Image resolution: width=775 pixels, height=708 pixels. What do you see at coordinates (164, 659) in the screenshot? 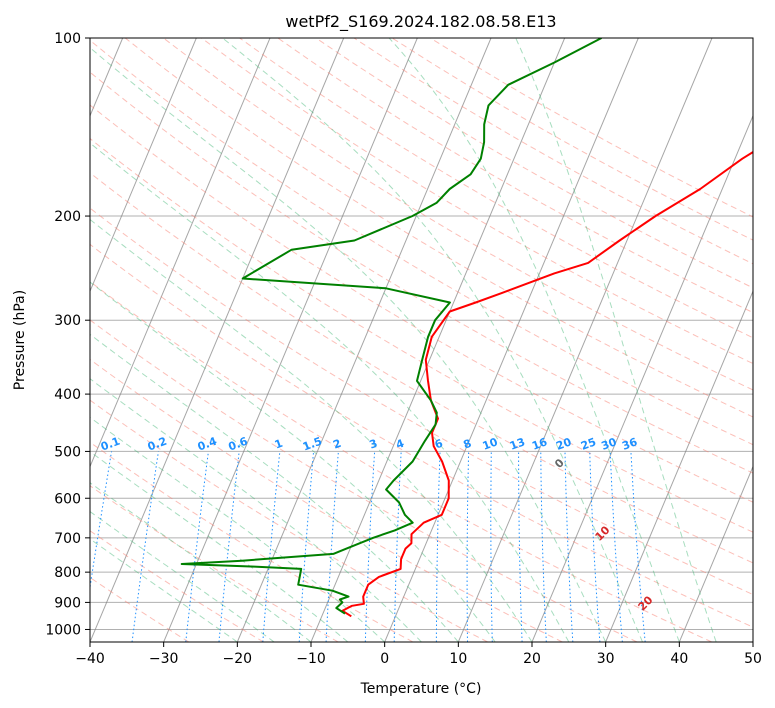
I see `x-tick-label: −30` at bounding box center [164, 659].